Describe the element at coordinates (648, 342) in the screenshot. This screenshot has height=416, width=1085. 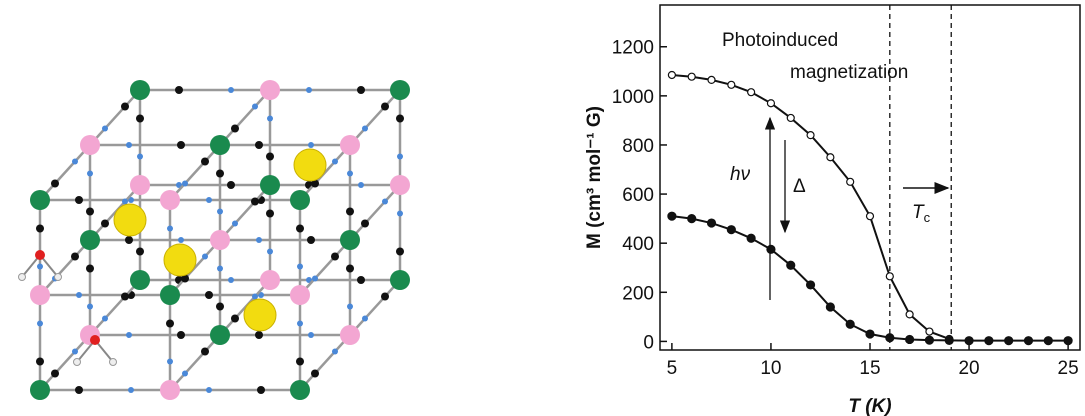
I see `y-tick-label: 0` at that location.